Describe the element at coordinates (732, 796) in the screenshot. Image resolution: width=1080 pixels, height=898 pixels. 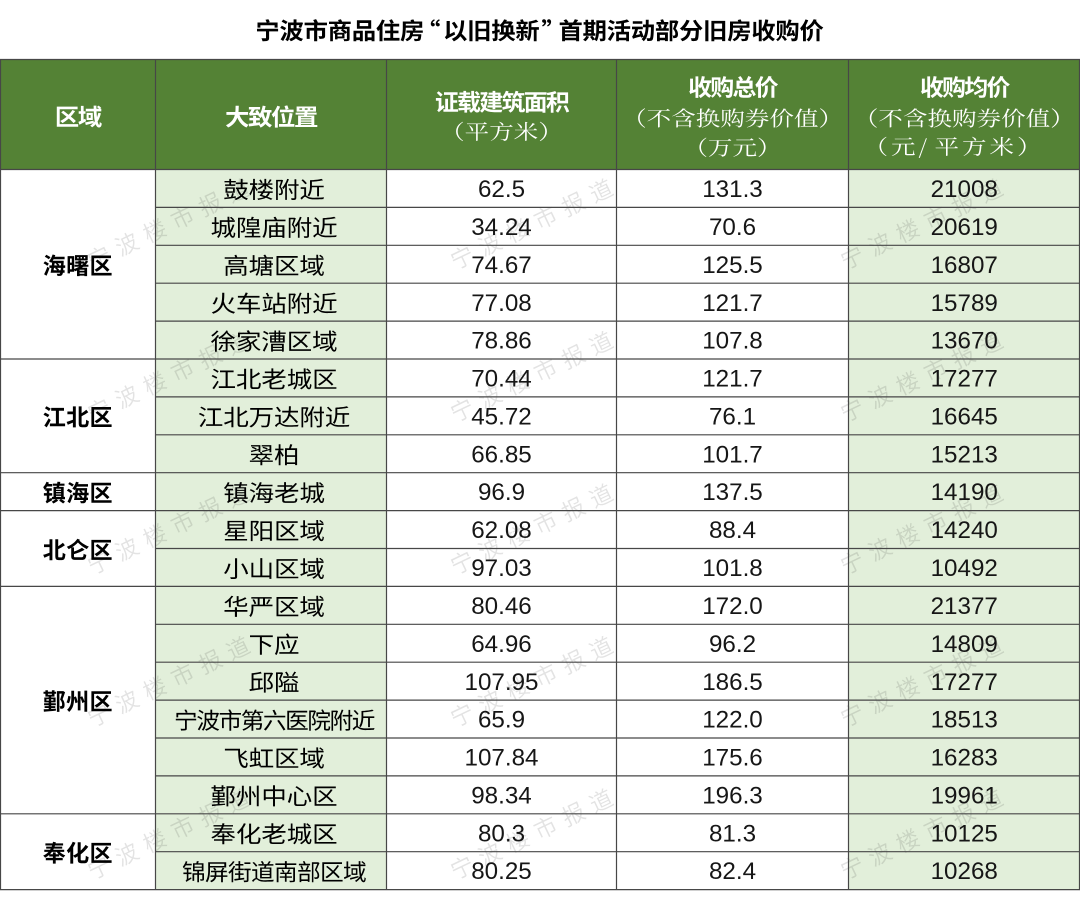
I see `svg-text: 196.3` at that location.